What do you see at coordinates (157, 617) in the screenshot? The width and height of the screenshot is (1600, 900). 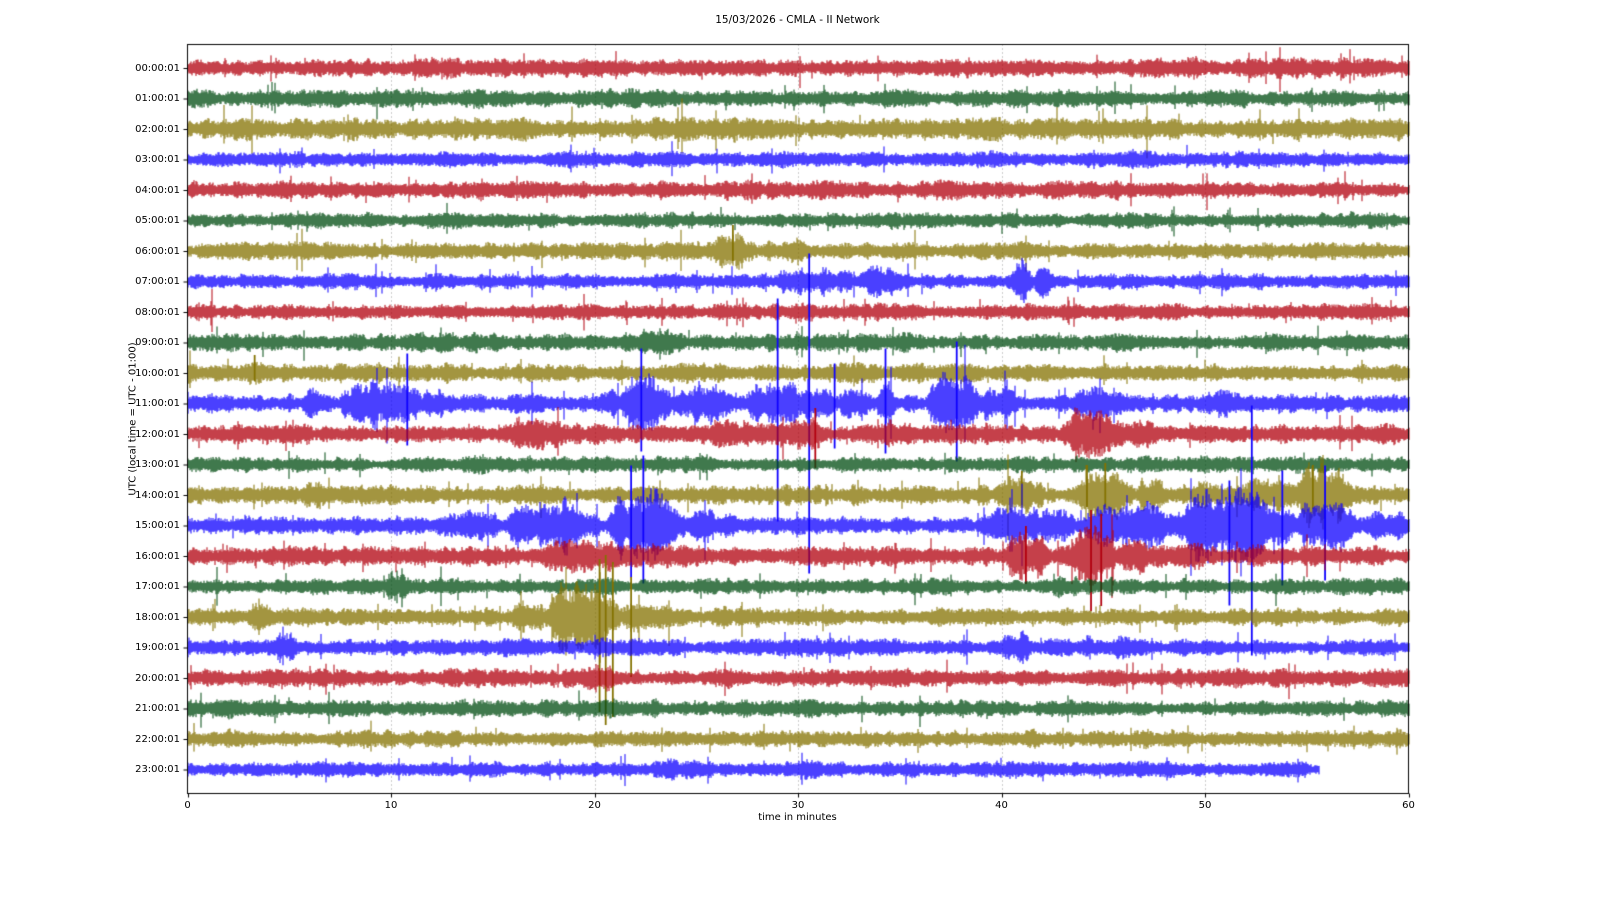 I see `y-tick-label: 18:00:01` at bounding box center [157, 617].